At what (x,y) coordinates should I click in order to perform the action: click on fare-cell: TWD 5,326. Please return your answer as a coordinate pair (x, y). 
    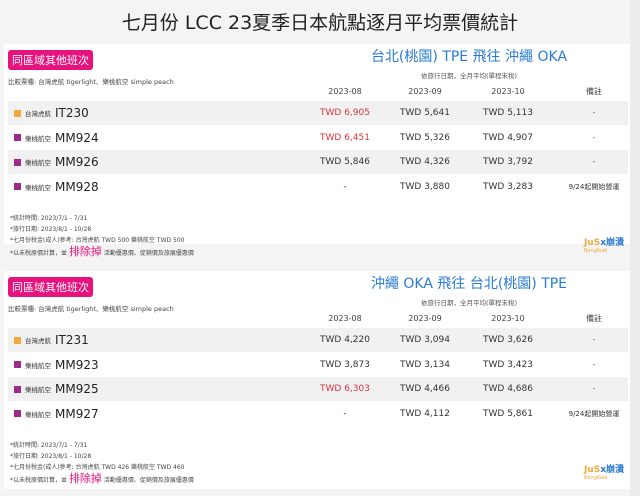
    Looking at the image, I should click on (425, 137).